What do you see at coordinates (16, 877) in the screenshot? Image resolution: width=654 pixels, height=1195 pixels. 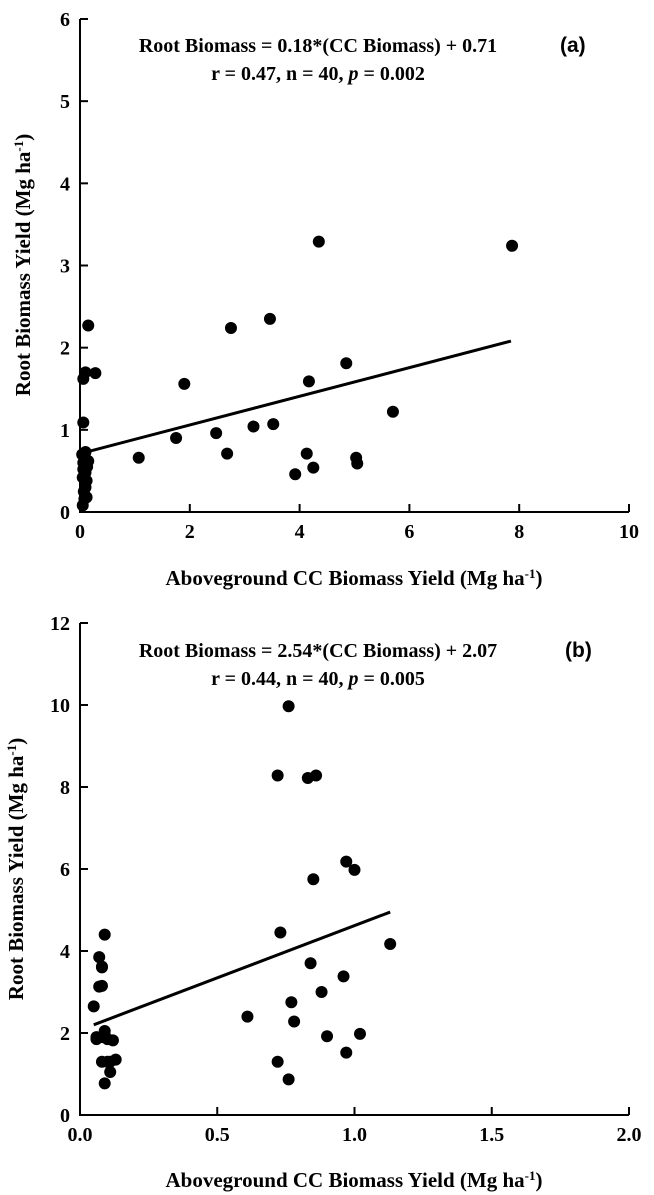 I see `panel-b-y-title-main: Root Biomass Yield (Mg ha` at bounding box center [16, 877].